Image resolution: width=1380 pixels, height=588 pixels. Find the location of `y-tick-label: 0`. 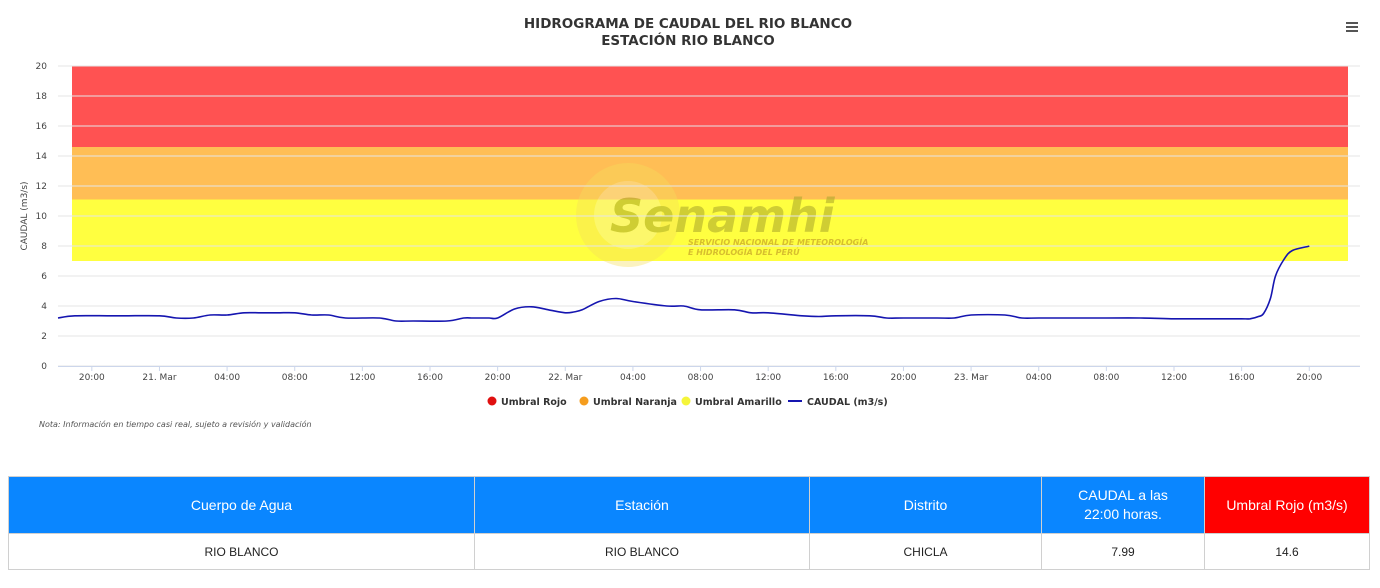

y-tick-label: 0 is located at coordinates (44, 367).